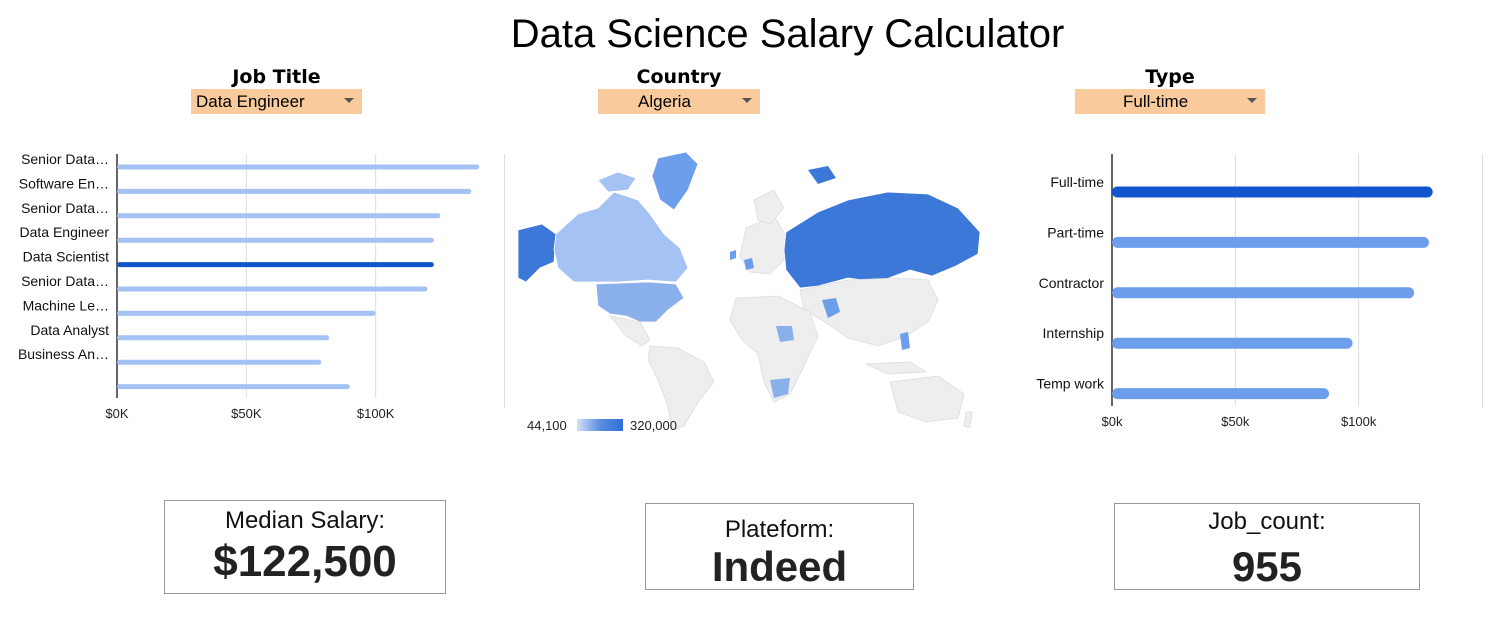  What do you see at coordinates (600, 425) in the screenshot?
I see `map-legend-gradient` at bounding box center [600, 425].